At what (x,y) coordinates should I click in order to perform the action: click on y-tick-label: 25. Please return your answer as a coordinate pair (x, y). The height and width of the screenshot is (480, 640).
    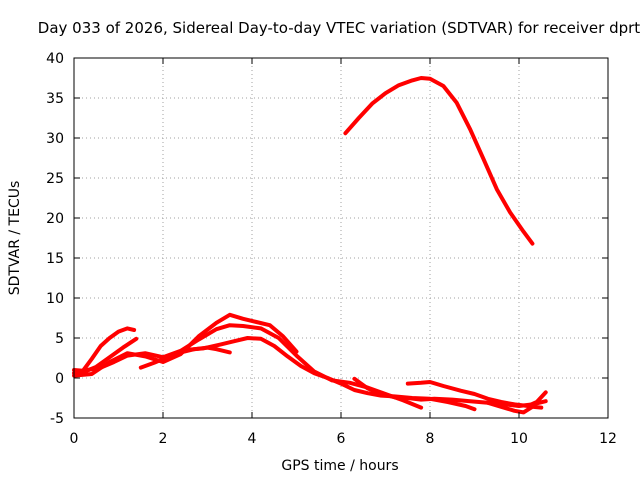
    Looking at the image, I should click on (55, 179).